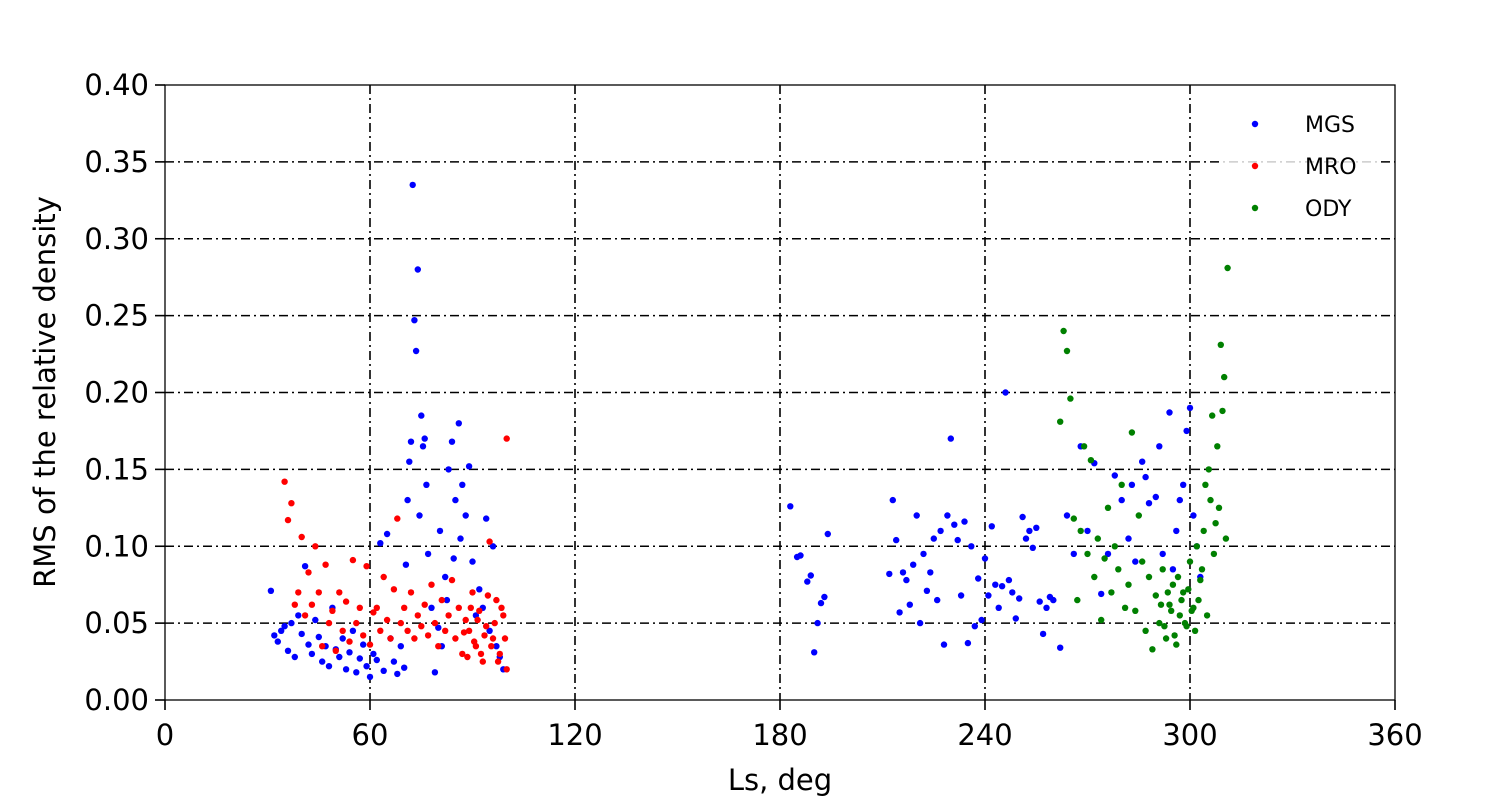  I want to click on y-tick-label: 0.05, so click(116, 623).